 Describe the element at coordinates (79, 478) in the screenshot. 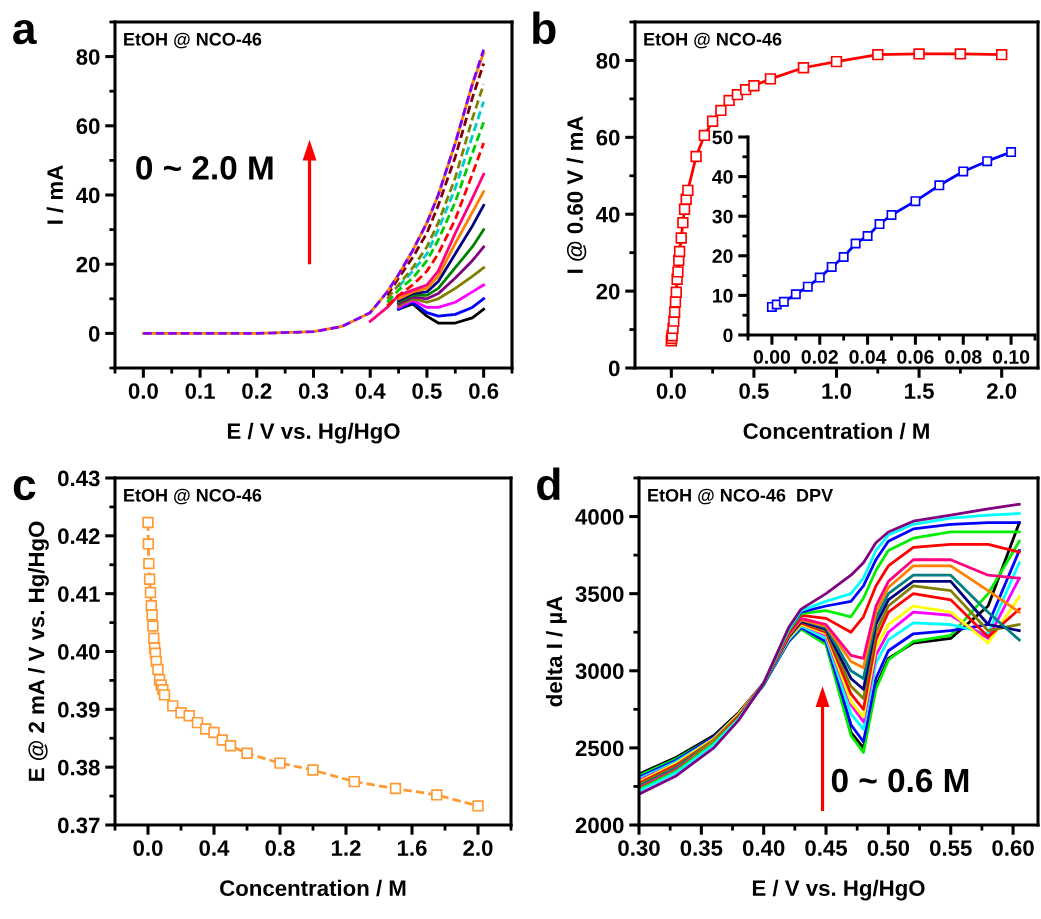

I see `y-tick-label: 0.43` at that location.